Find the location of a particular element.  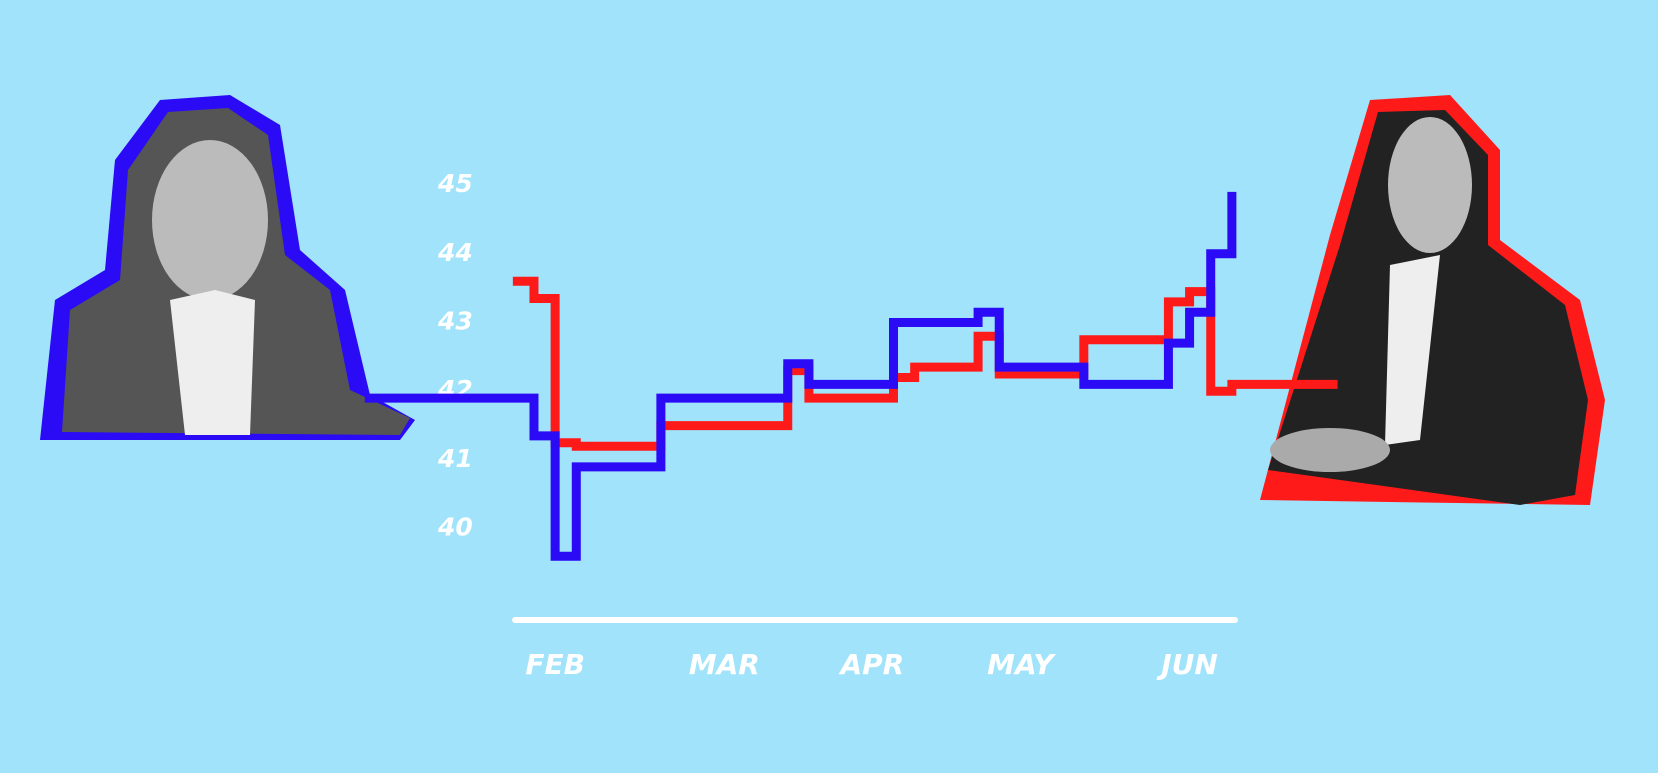

y-tick-label: 41 is located at coordinates (455, 458).